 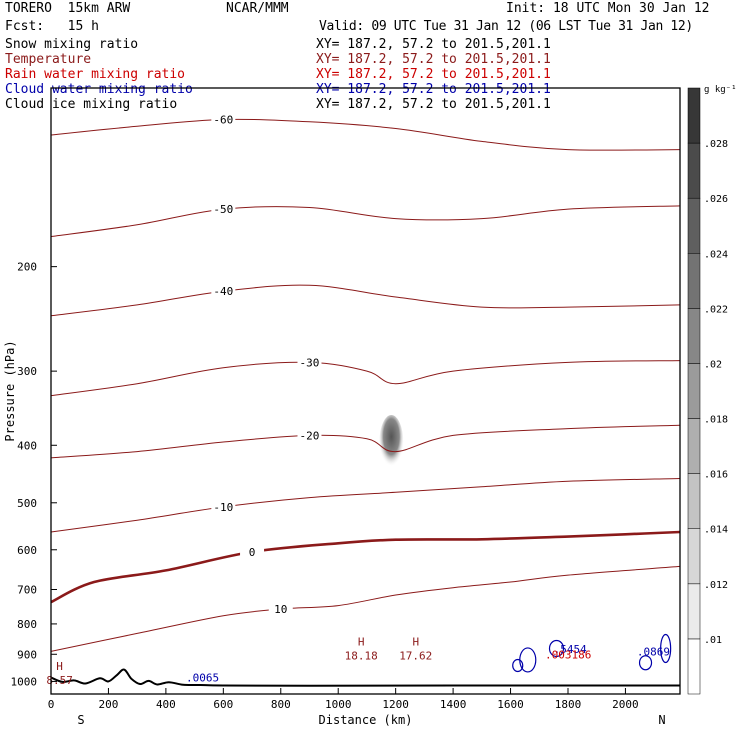 What do you see at coordinates (95, 74) in the screenshot?
I see `field-name-rain: Rain water mixing ratio` at bounding box center [95, 74].